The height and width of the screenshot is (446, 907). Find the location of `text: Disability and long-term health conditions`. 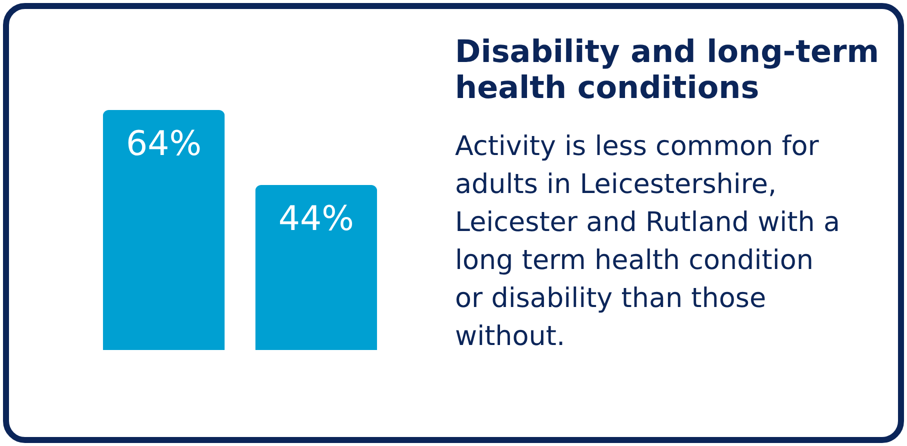

text: Disability and long-term health conditions is located at coordinates (667, 70).